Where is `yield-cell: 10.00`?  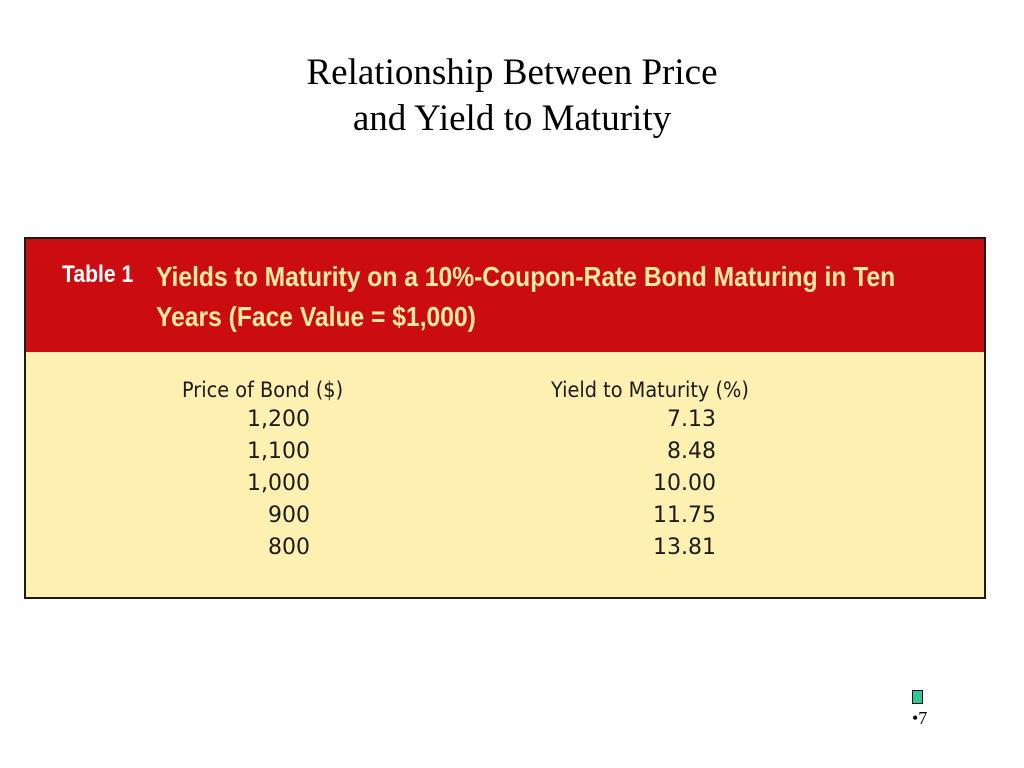
yield-cell: 10.00 is located at coordinates (684, 483).